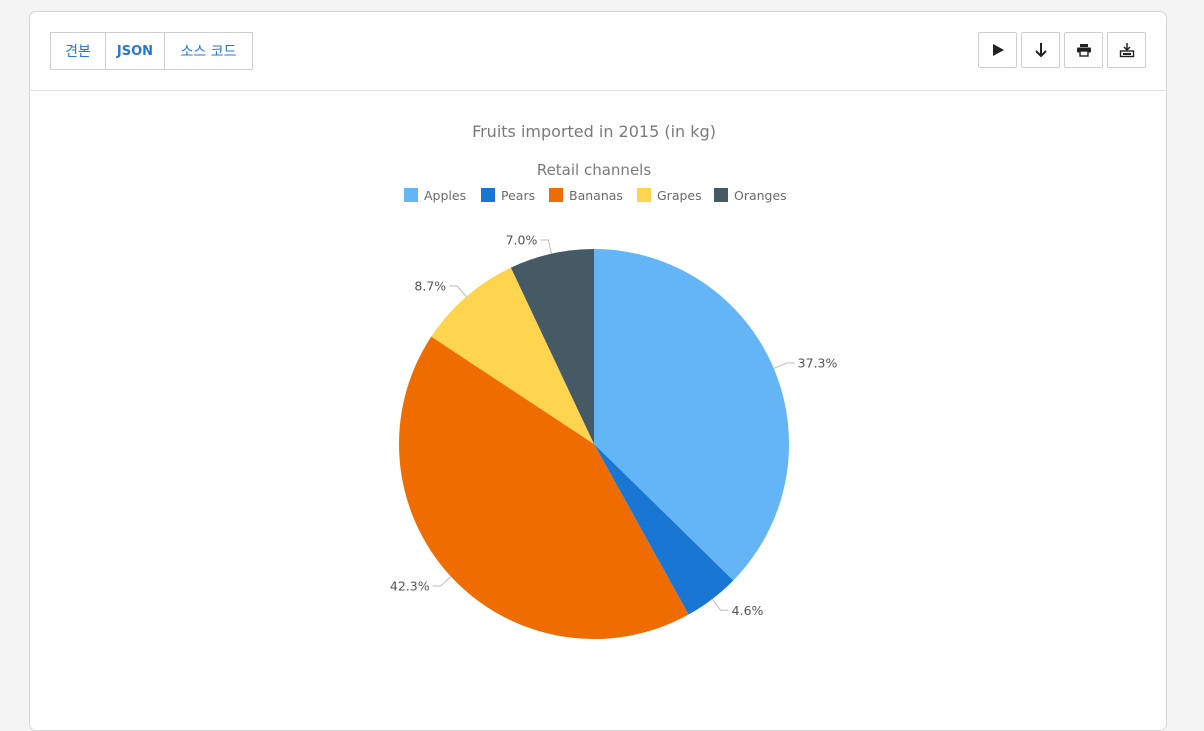  I want to click on legend-label-grapes: Grapes, so click(679, 195).